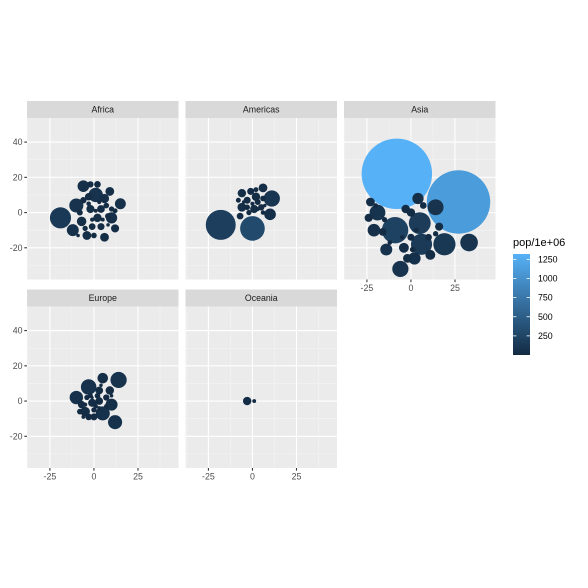 This screenshot has height=588, width=588. I want to click on legend-label: 250, so click(545, 336).